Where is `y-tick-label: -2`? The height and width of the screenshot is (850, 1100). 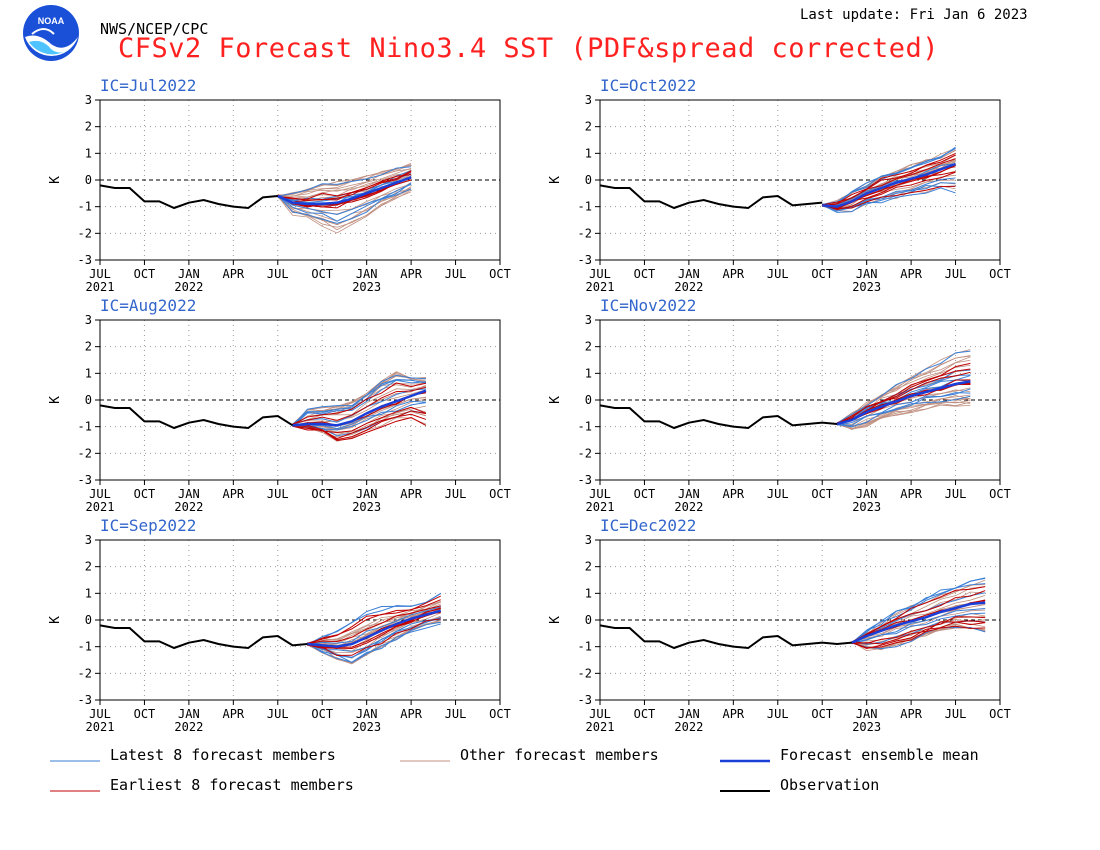
y-tick-label: -2 is located at coordinates (85, 233).